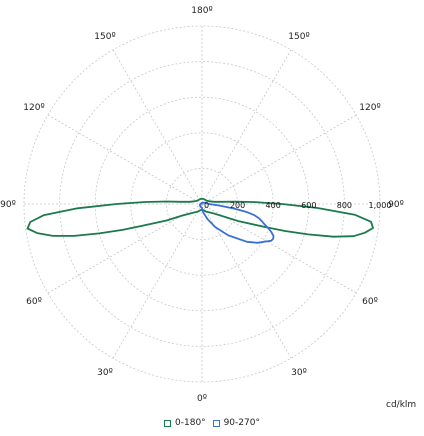 This screenshot has width=424, height=436. Describe the element at coordinates (237, 205) in the screenshot. I see `radial-tick-label: 200` at that location.